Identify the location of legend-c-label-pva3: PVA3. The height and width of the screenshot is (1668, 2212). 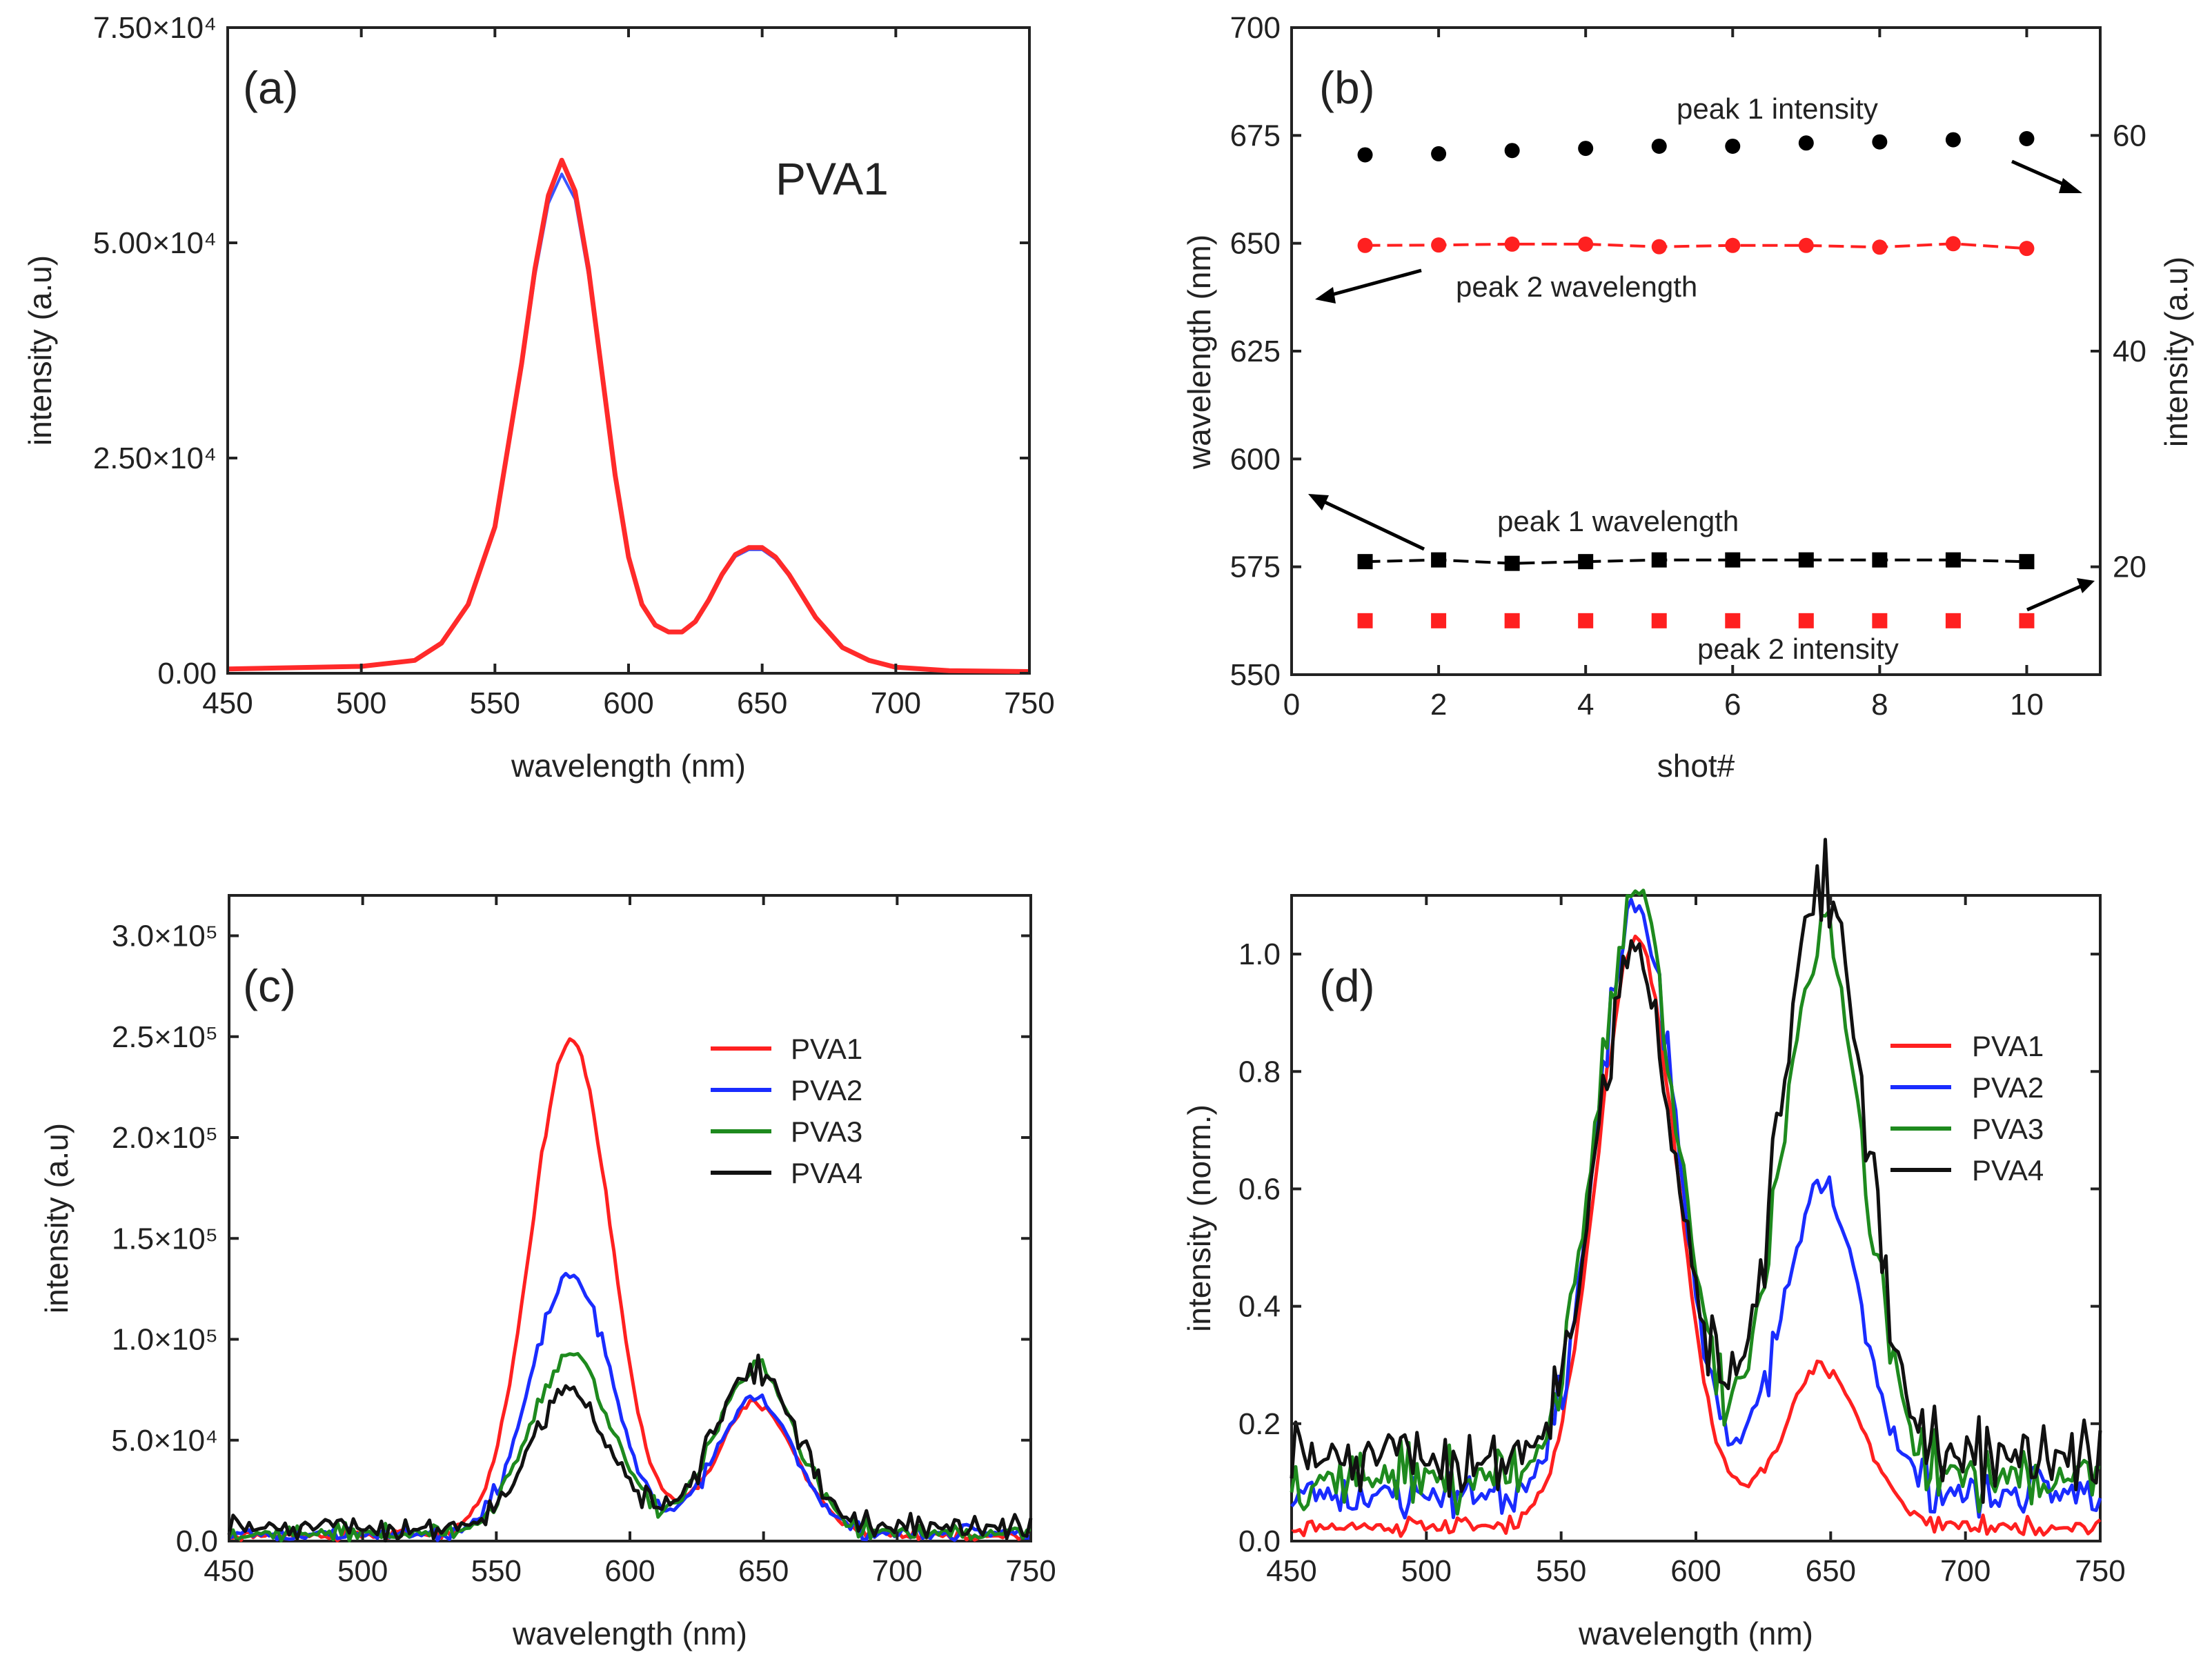
(826, 1131).